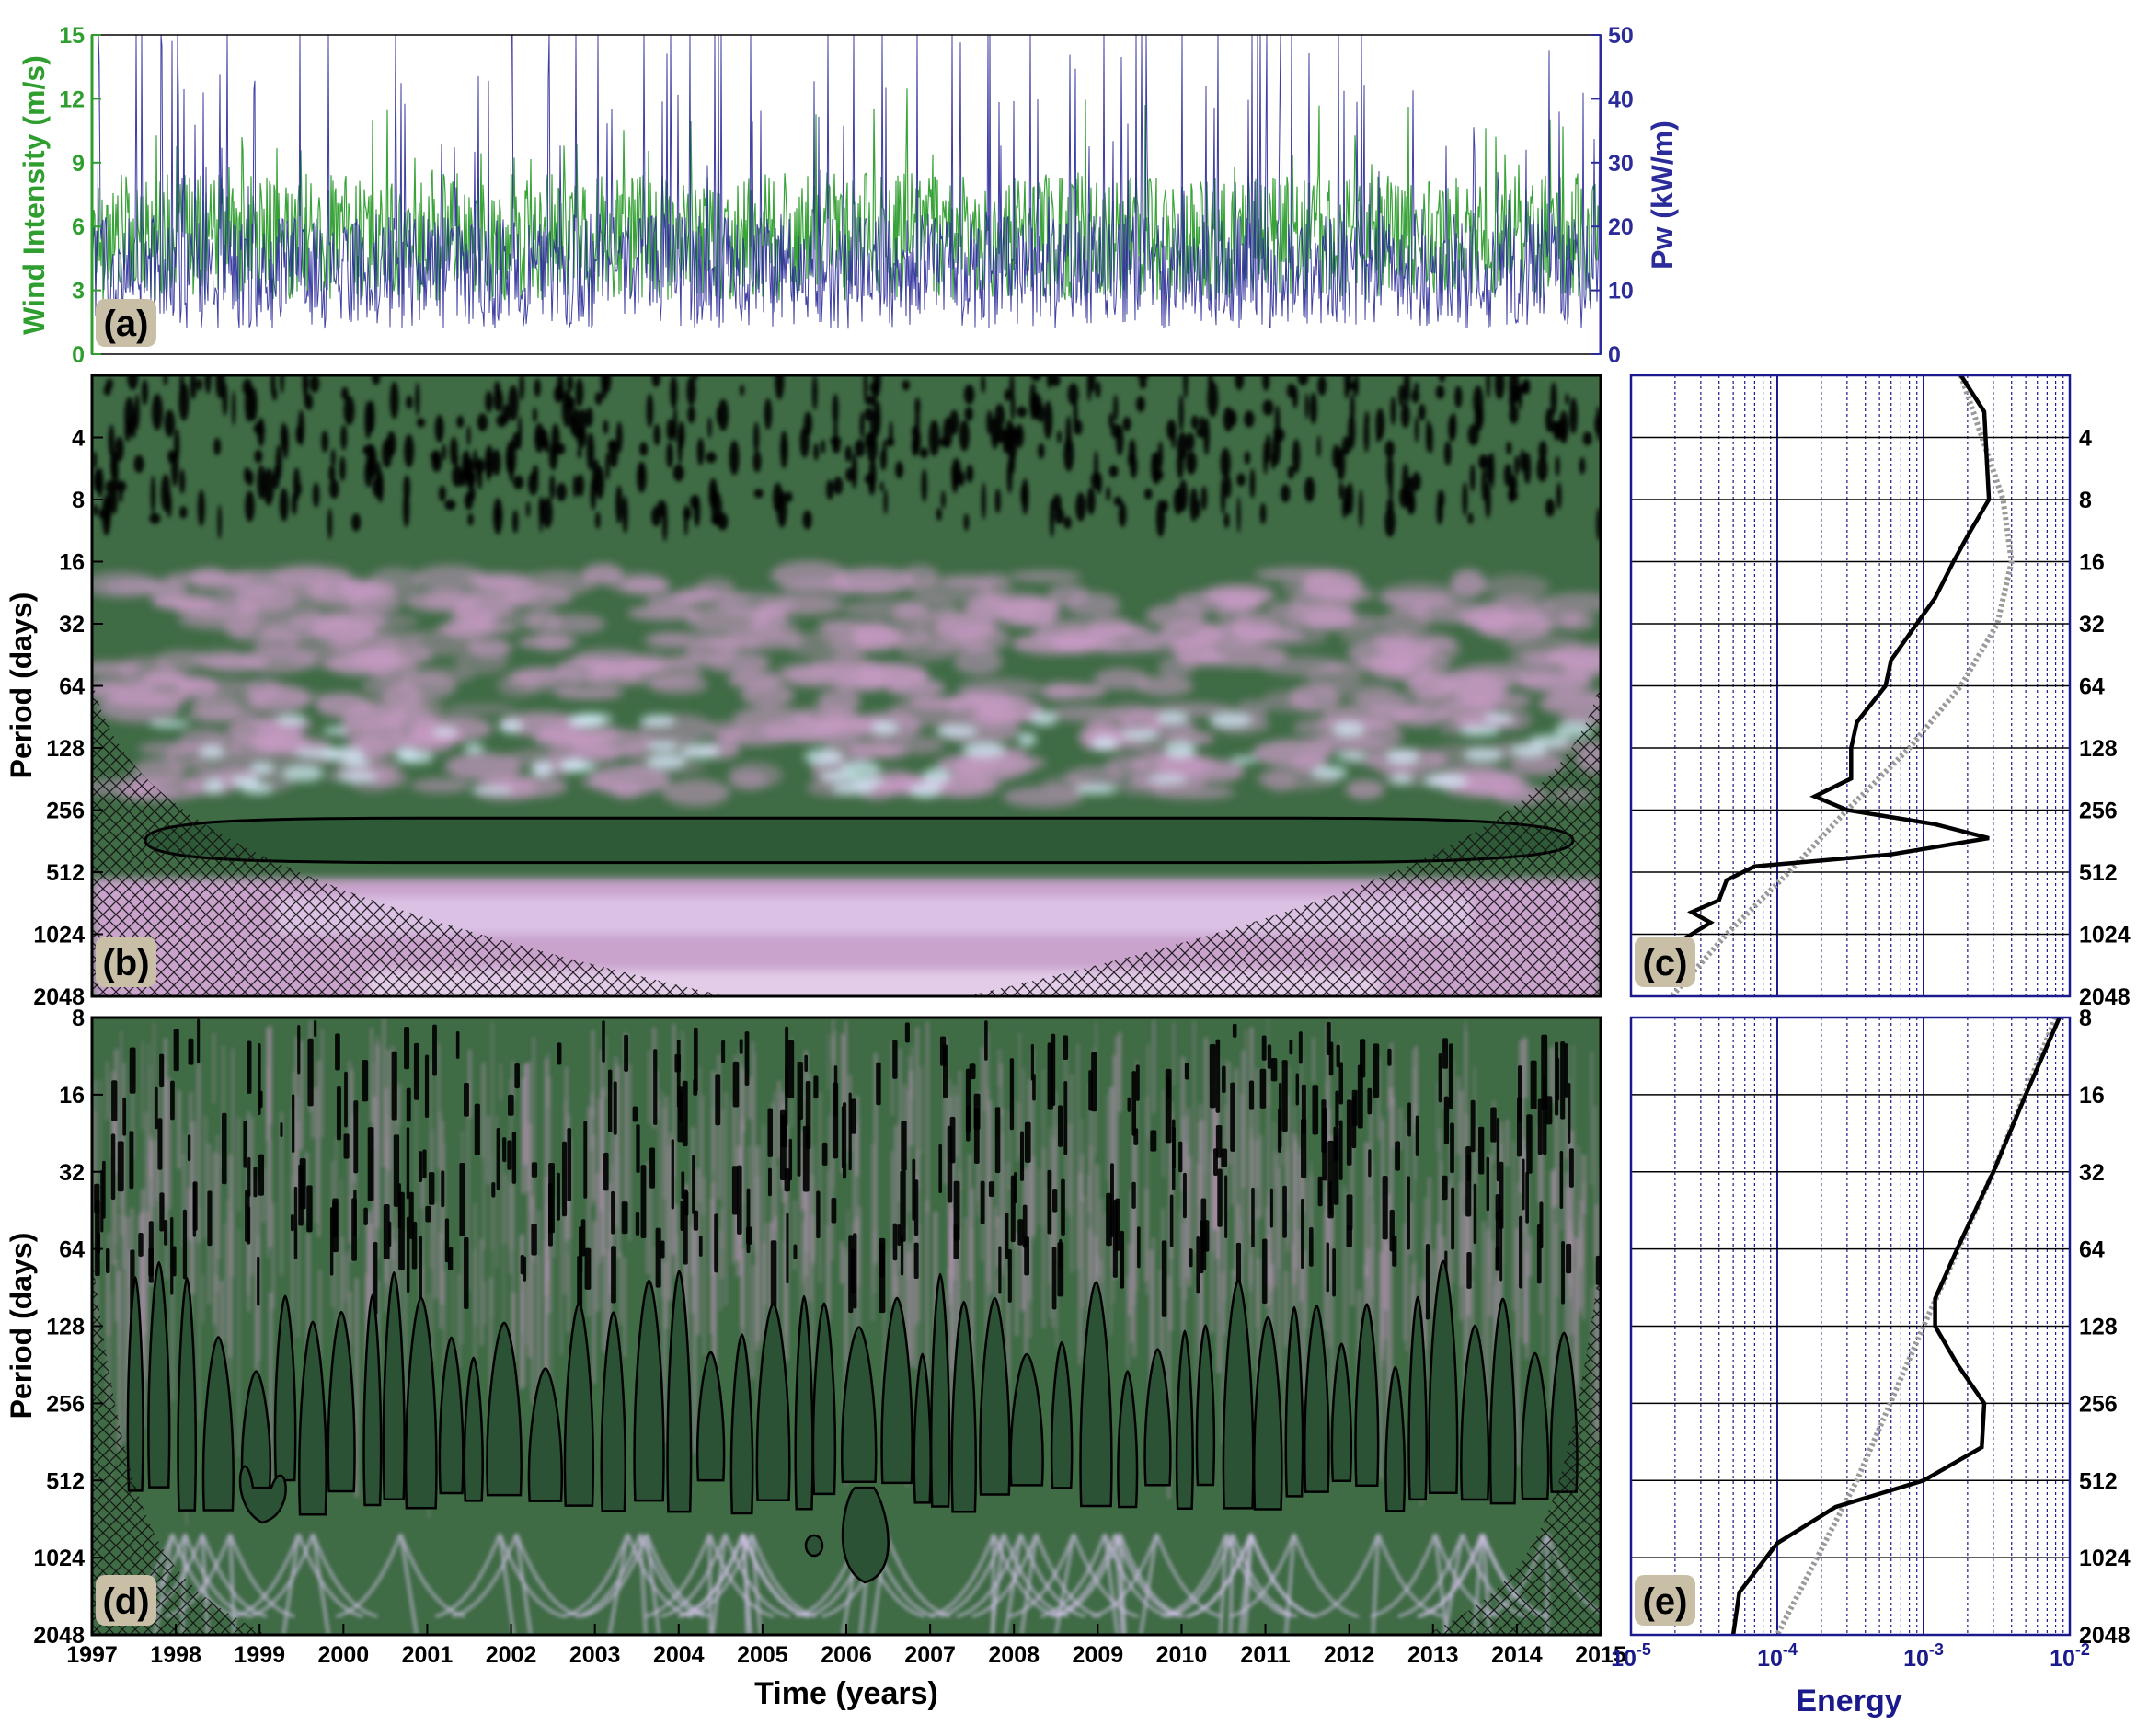 This screenshot has width=2148, height=1736. I want to click on series-line-power, so click(846, 182).